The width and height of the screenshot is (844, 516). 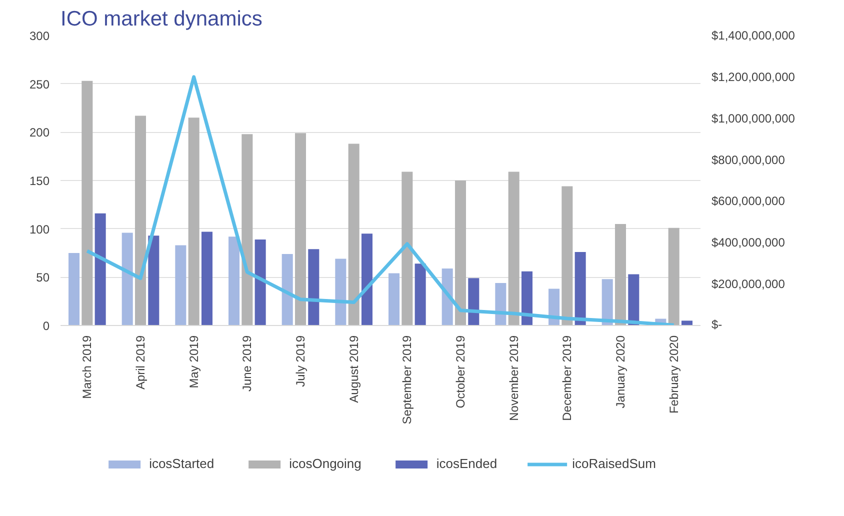 What do you see at coordinates (749, 159) in the screenshot?
I see `y2-tick-label: $800,000,000` at bounding box center [749, 159].